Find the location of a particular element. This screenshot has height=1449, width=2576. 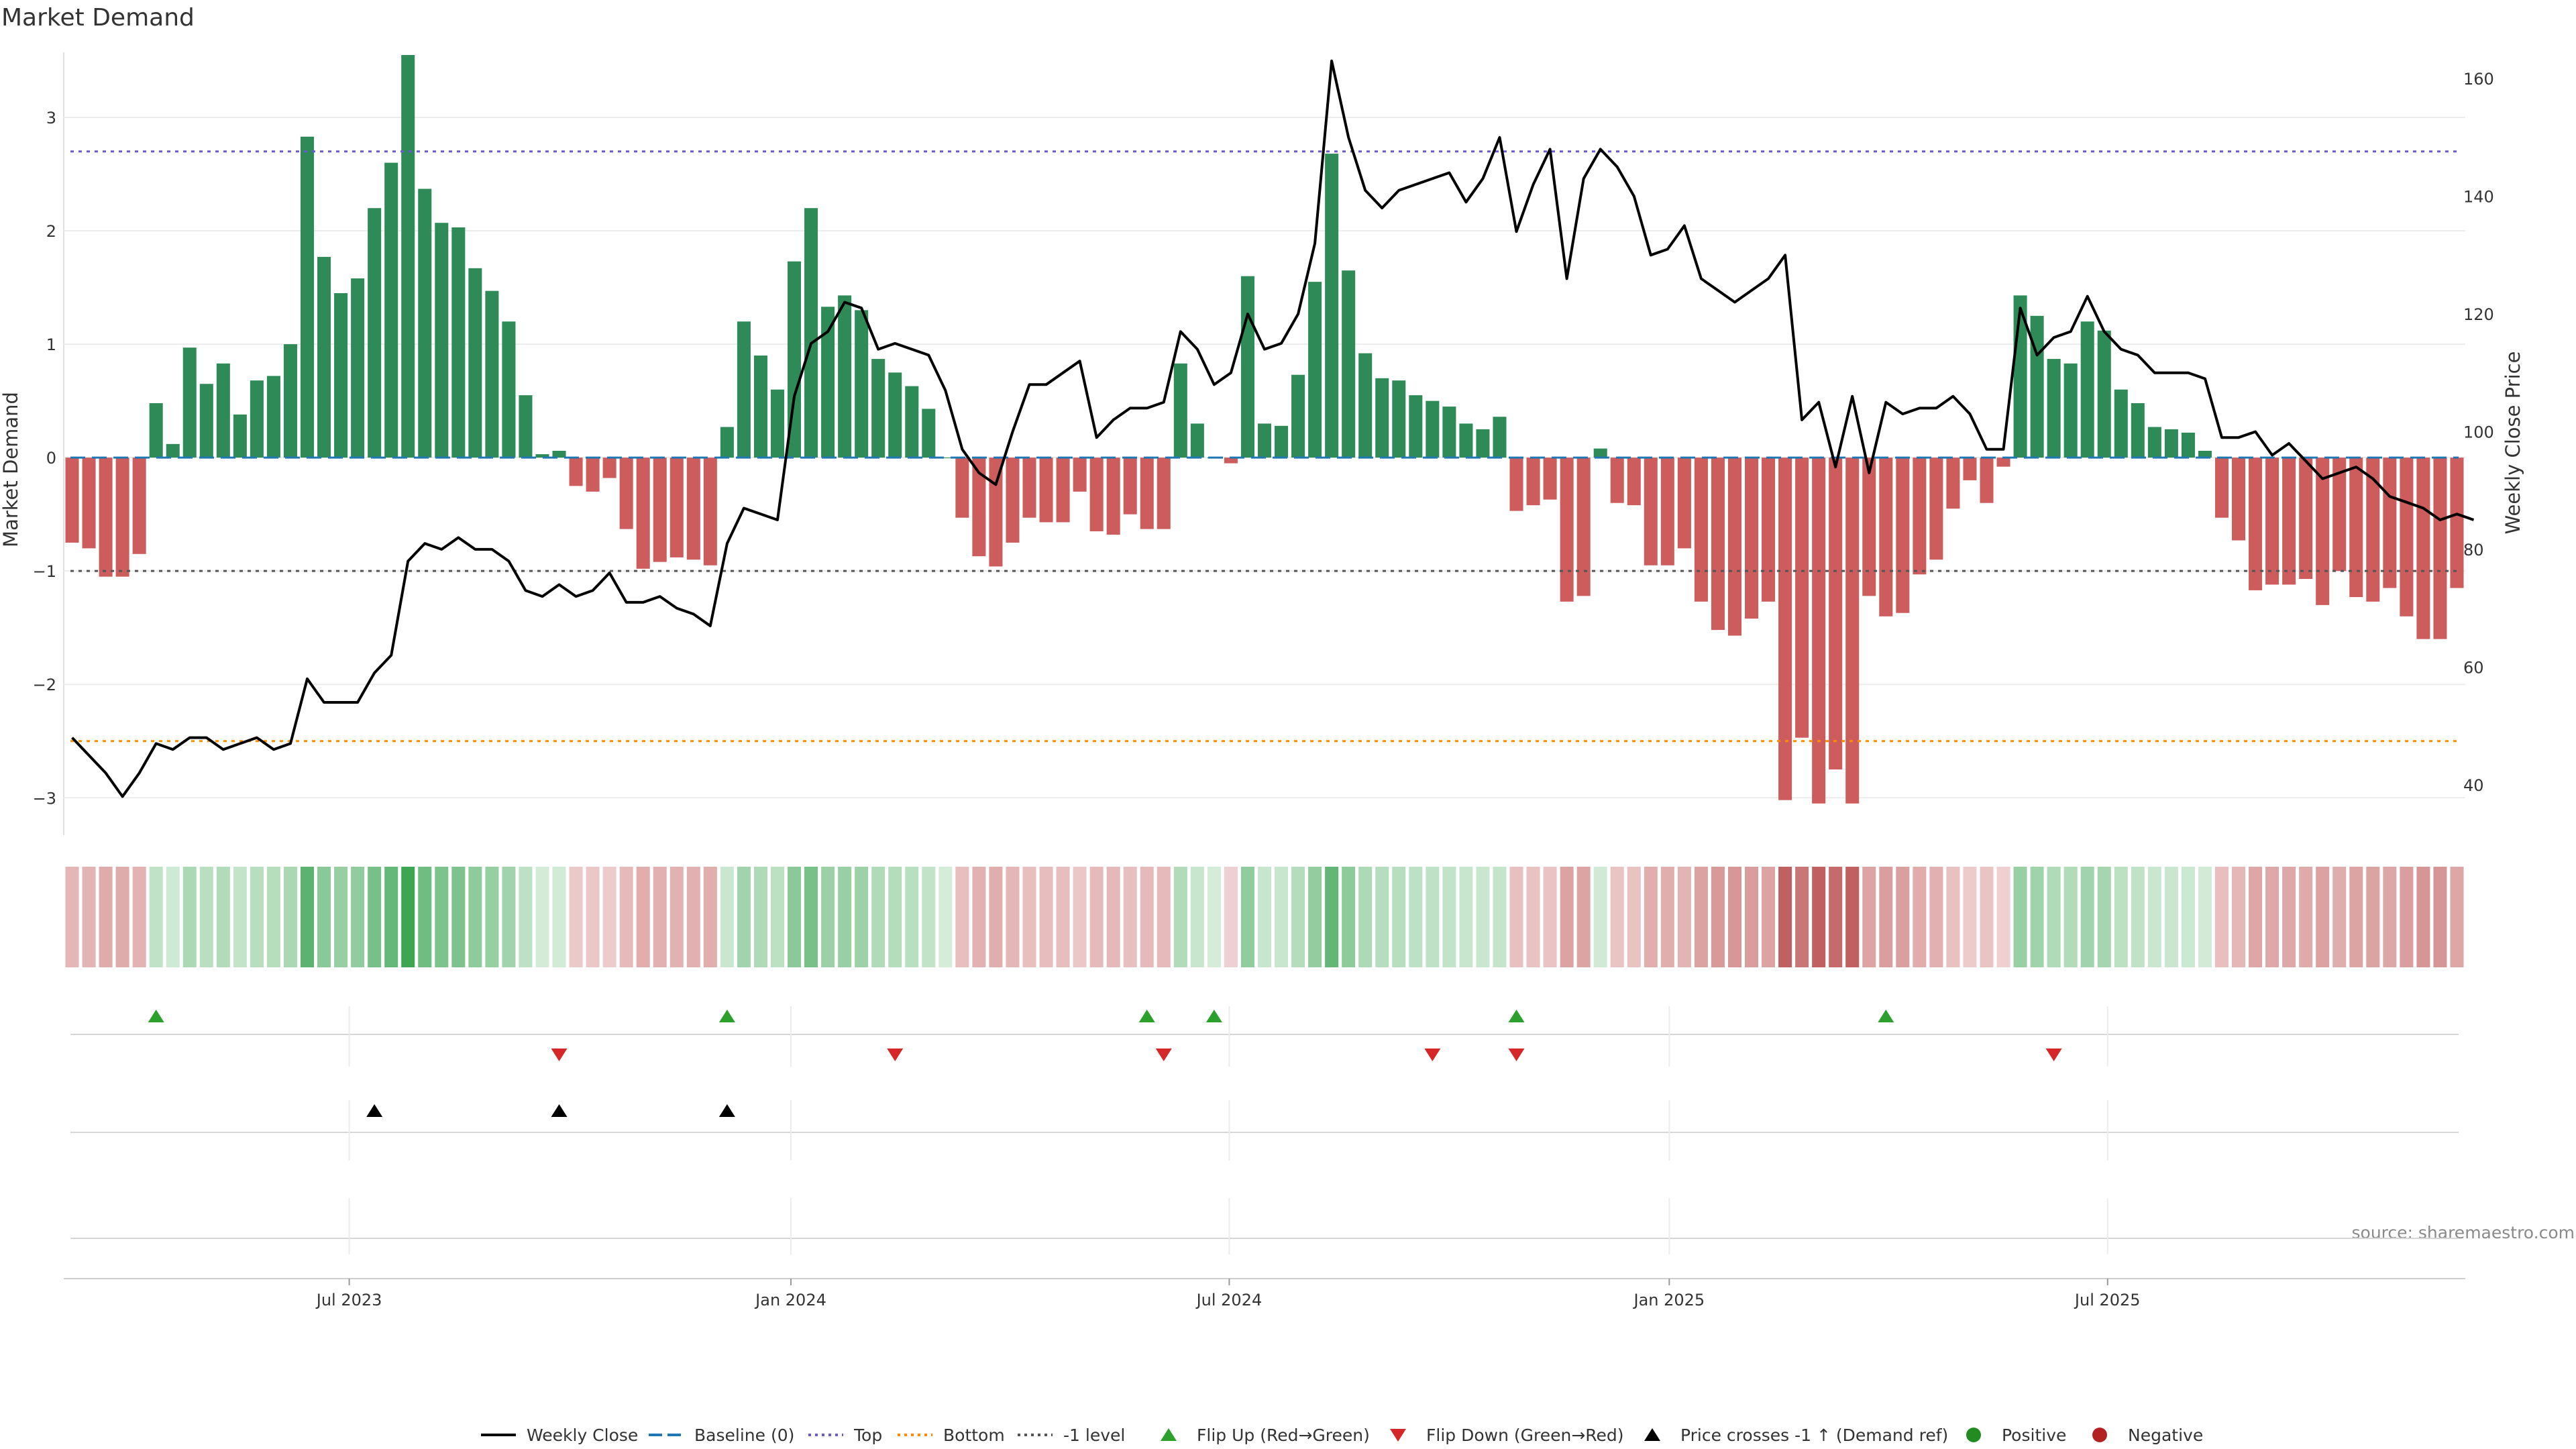

x-tick-label: Jan 2025 is located at coordinates (1668, 1300).